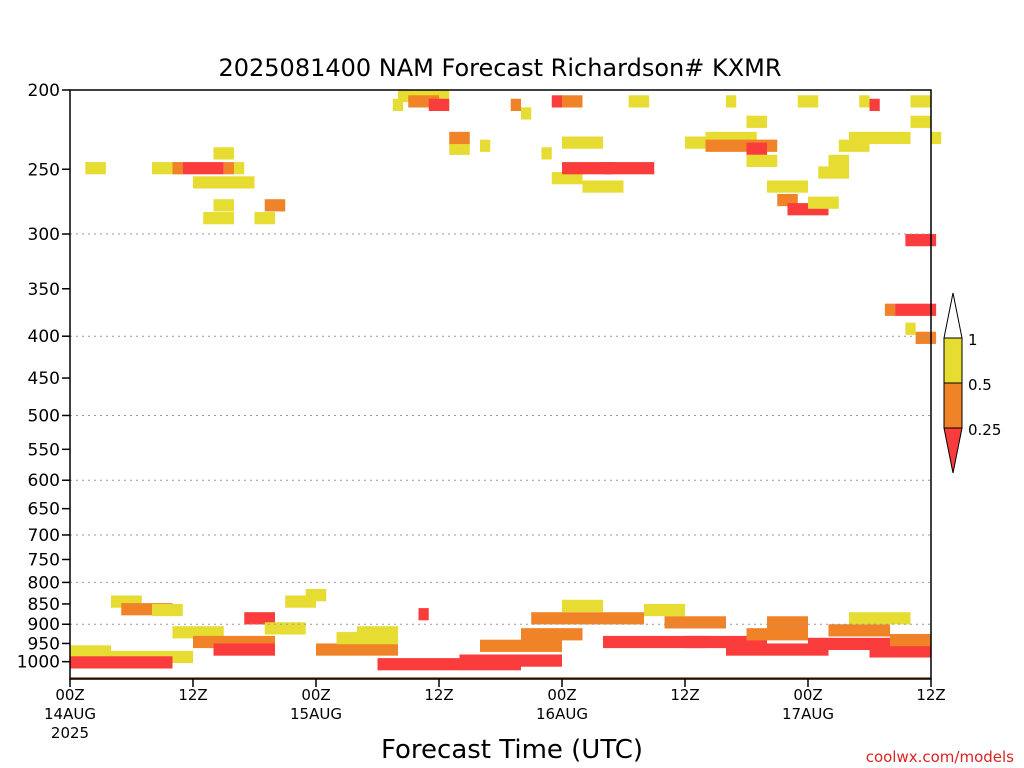  Describe the element at coordinates (70, 714) in the screenshot. I see `x-date-label-0: 14AUG` at that location.